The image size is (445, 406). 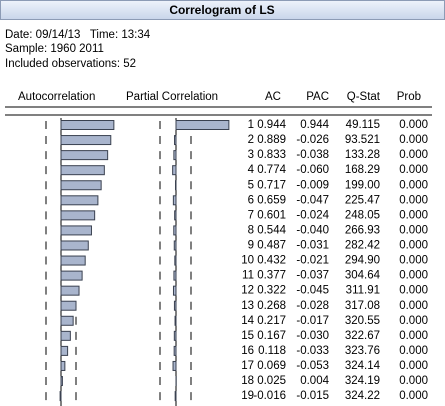 What do you see at coordinates (409, 97) in the screenshot?
I see `column-header: Prob` at bounding box center [409, 97].